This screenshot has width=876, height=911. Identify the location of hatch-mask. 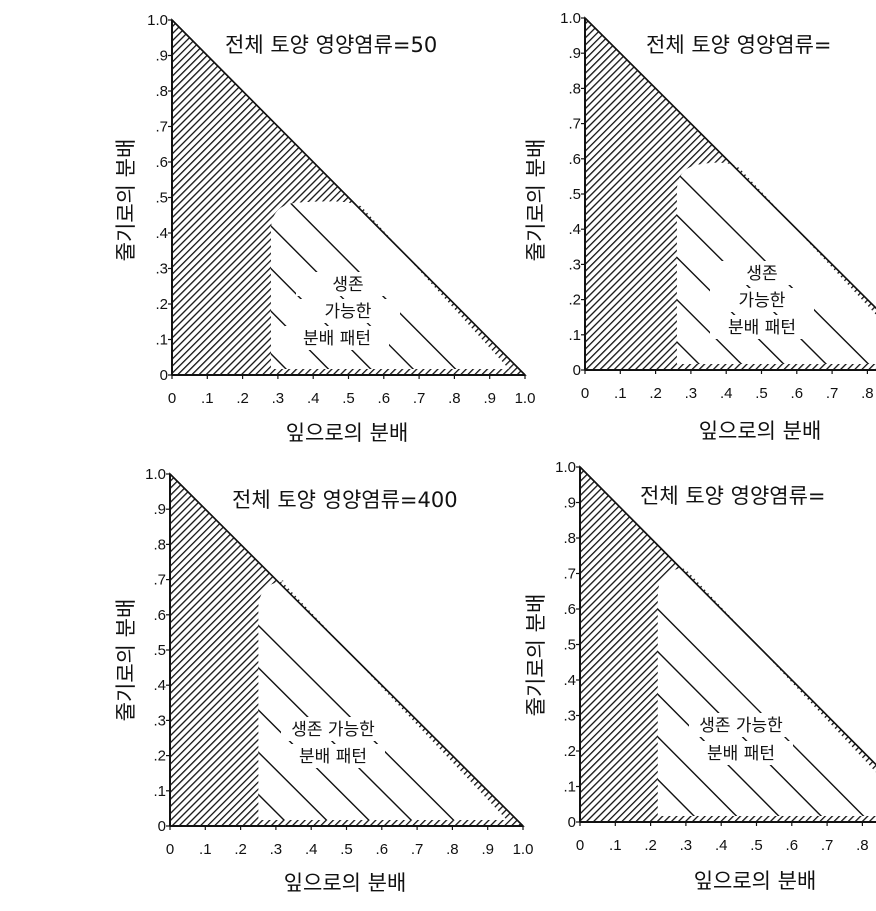
(730, 194).